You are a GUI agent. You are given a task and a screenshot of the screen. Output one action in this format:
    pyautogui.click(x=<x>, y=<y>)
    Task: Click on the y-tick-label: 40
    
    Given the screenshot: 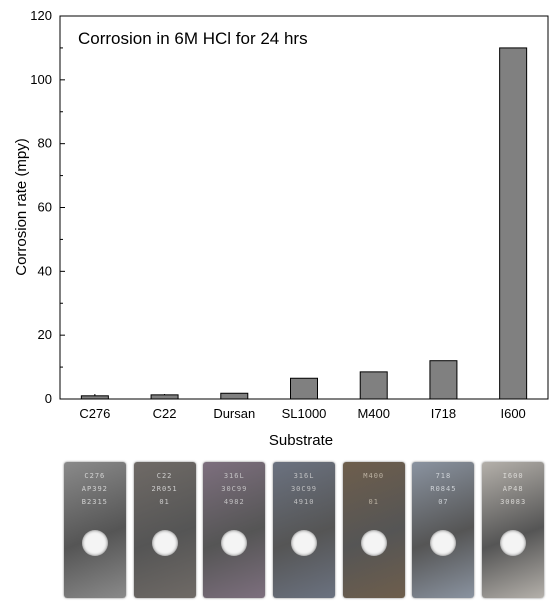 What is the action you would take?
    pyautogui.click(x=45, y=270)
    